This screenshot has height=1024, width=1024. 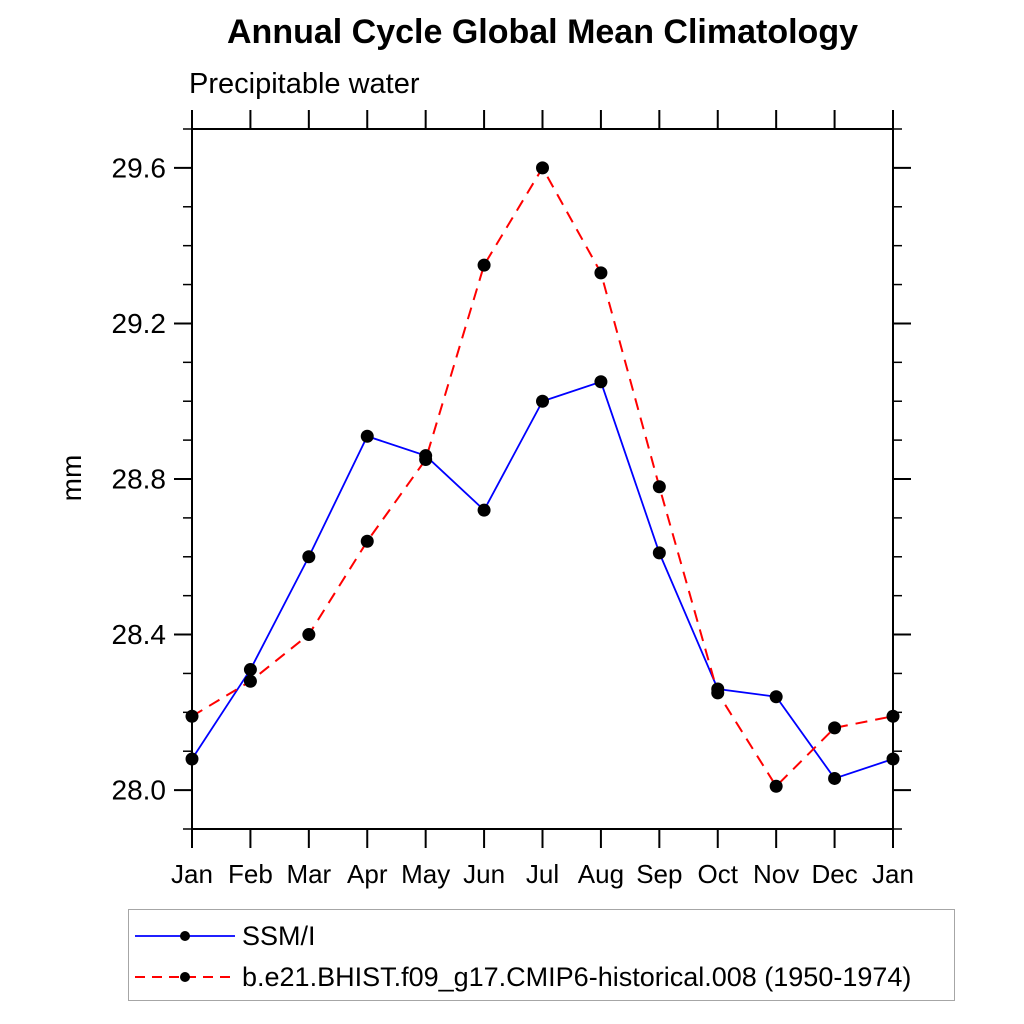 I want to click on x-tick-label: Oct, so click(x=718, y=874).